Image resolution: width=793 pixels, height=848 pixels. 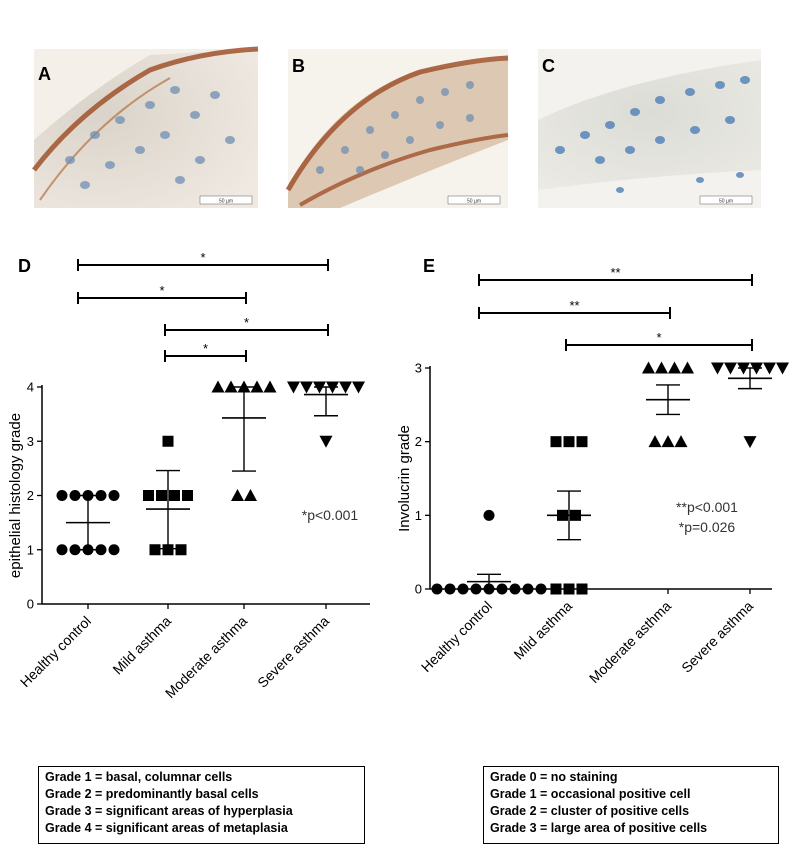 I want to click on y-tick-label-d-3: 3, so click(x=30, y=441).